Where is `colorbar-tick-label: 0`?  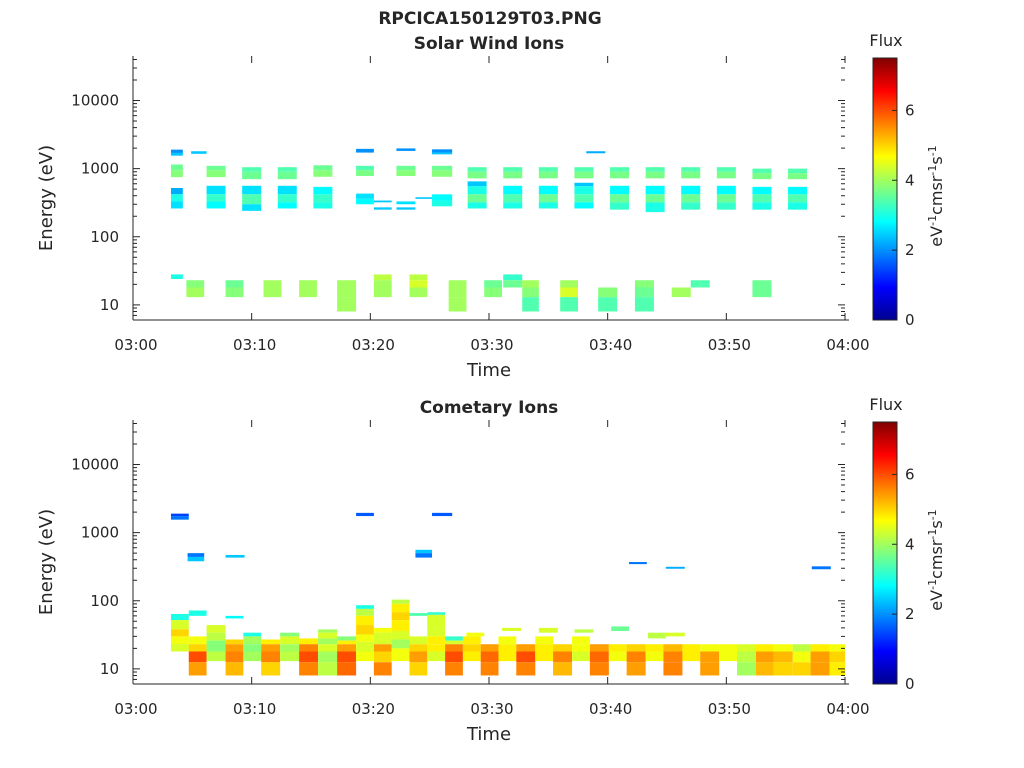
colorbar-tick-label: 0 is located at coordinates (910, 684).